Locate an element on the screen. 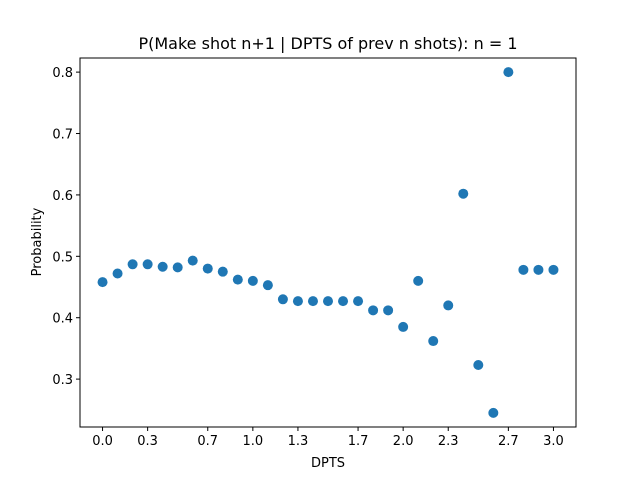 Image resolution: width=640 pixels, height=480 pixels. y-tick-label: 0.4 is located at coordinates (62, 319).